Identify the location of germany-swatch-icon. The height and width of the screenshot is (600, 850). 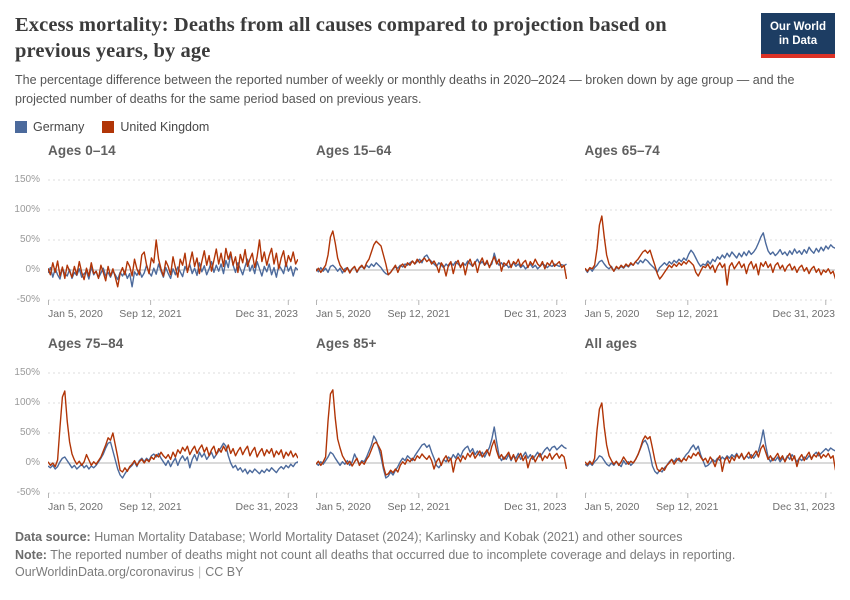
(21, 126).